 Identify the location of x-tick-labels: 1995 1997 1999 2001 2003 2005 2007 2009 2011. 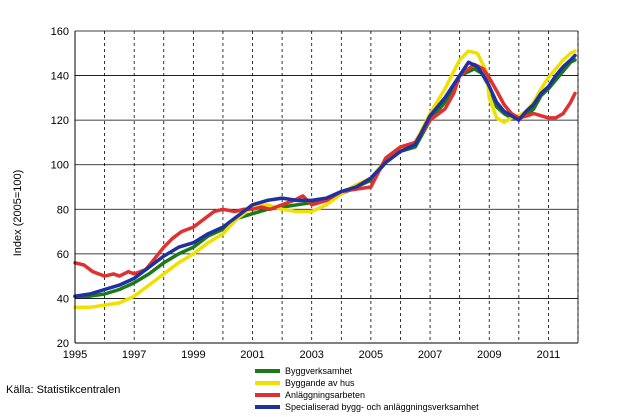
(311, 355).